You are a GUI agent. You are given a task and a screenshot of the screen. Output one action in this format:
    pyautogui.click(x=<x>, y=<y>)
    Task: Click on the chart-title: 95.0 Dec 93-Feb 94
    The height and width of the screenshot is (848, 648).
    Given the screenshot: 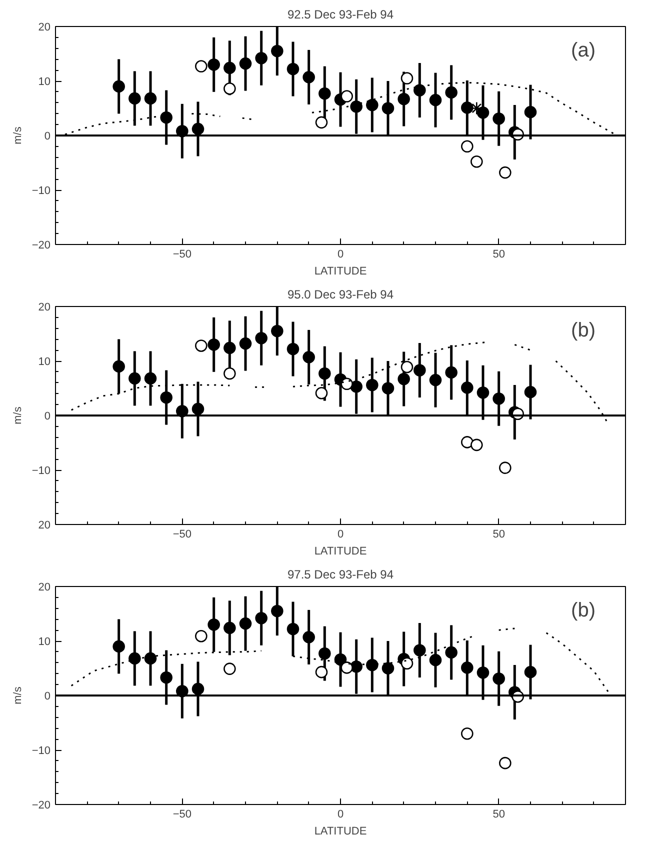 What is the action you would take?
    pyautogui.click(x=340, y=295)
    